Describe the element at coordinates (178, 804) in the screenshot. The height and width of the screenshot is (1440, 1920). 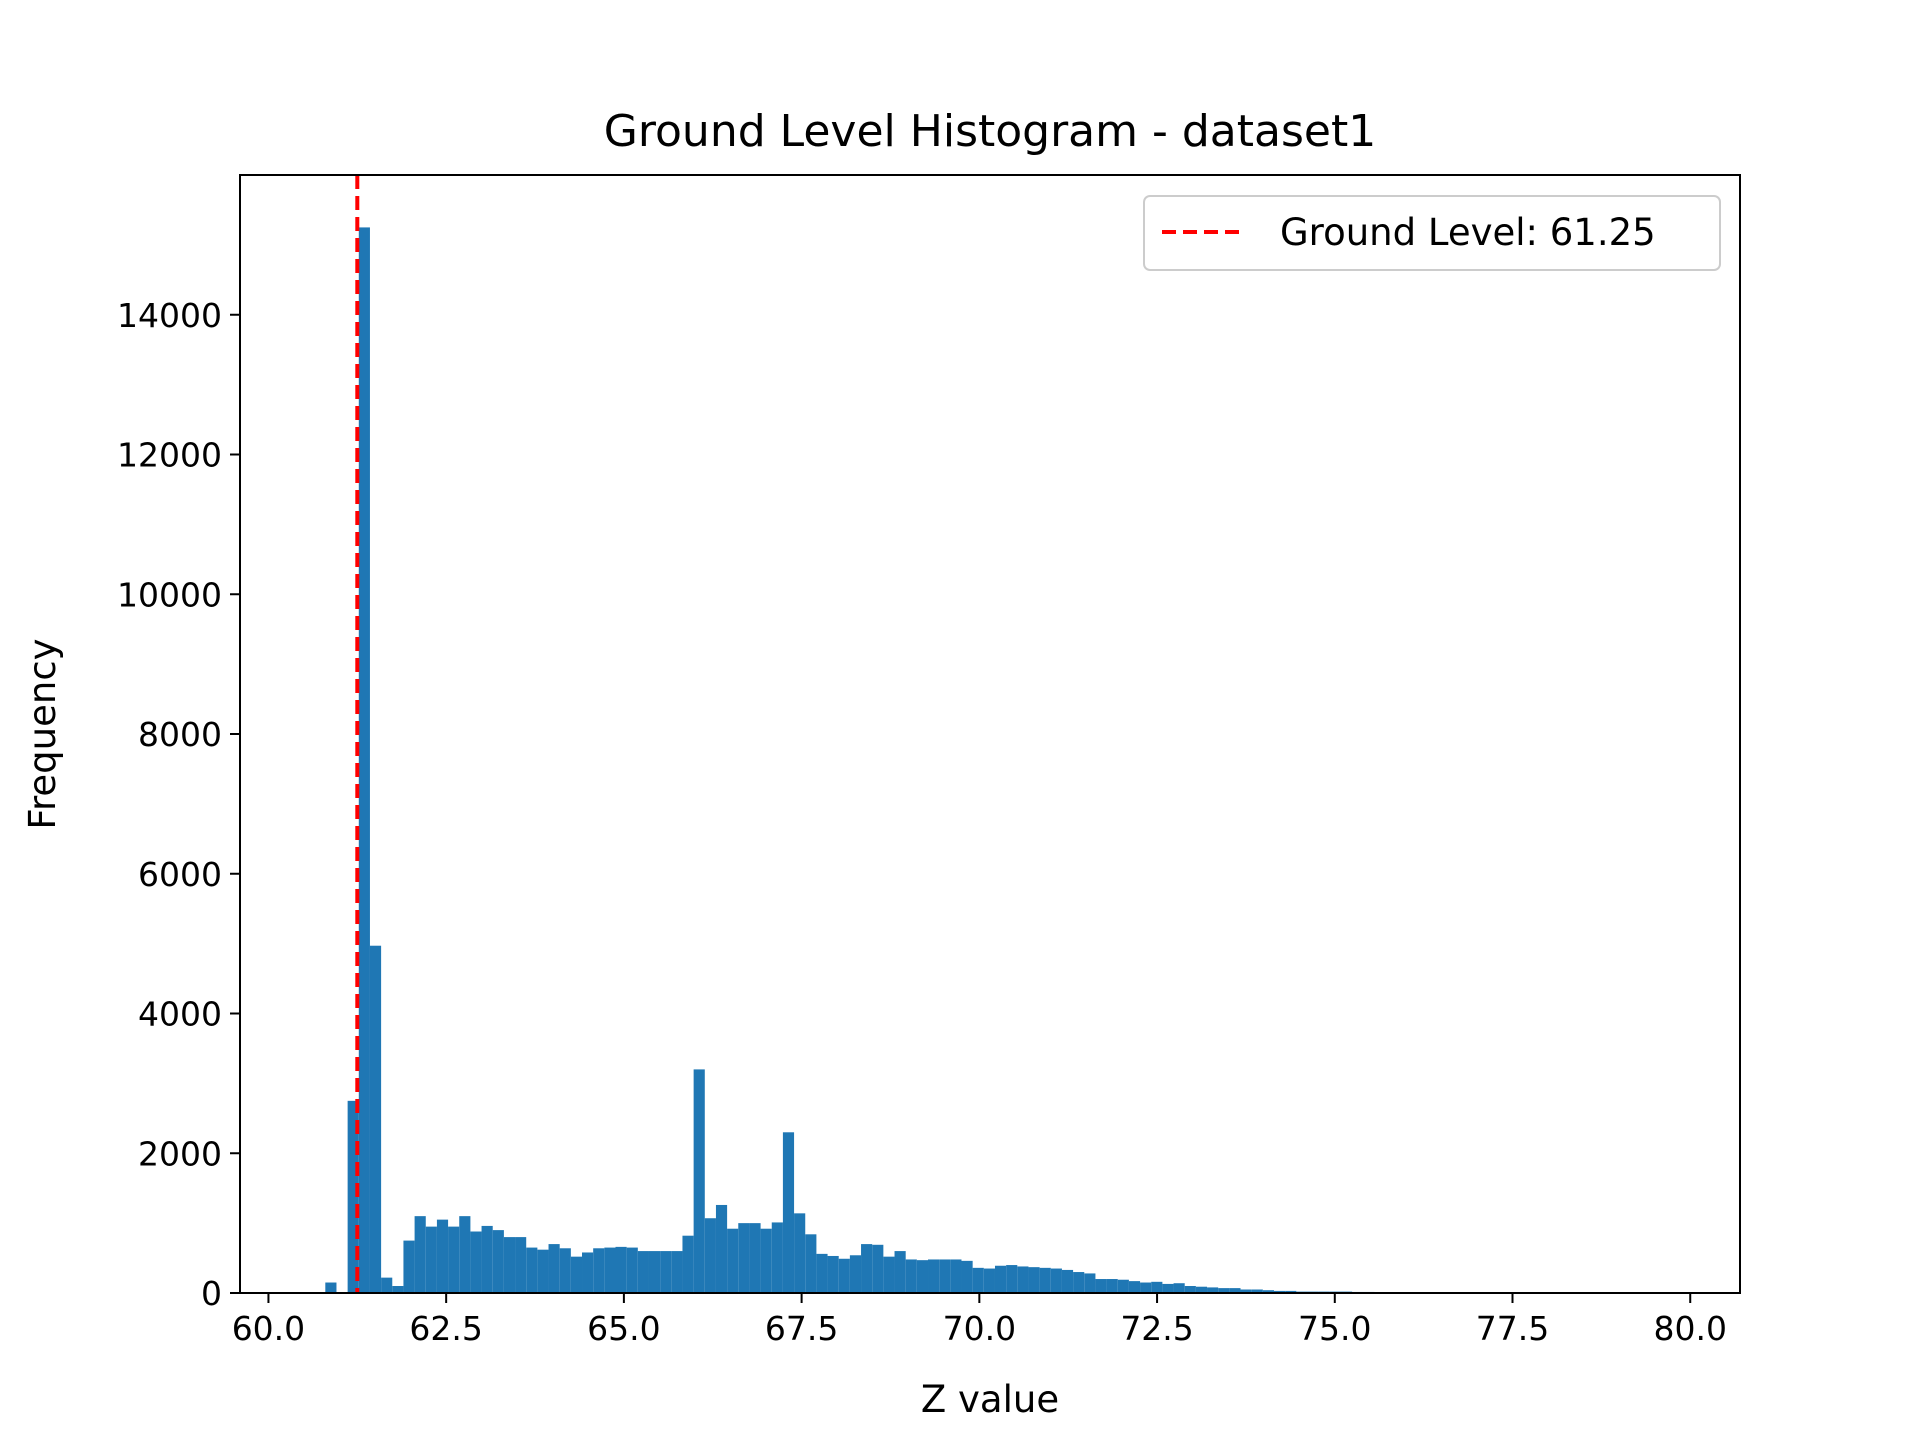
I see `y-axis-ticks: 0 2000 4000 6000 8000 10000 12000 14000` at that location.